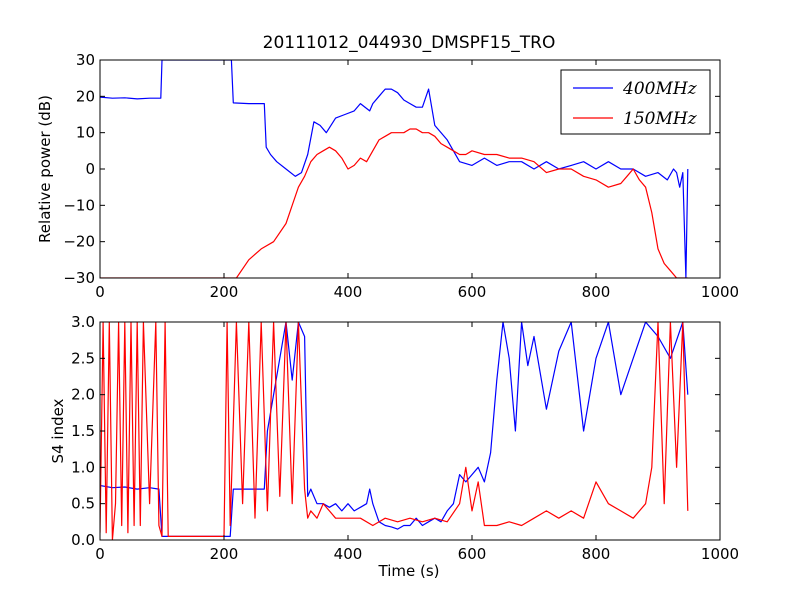 The image size is (800, 600). Describe the element at coordinates (409, 43) in the screenshot. I see `chart-title: 20111012_044930_DMSPF15_TRO` at that location.